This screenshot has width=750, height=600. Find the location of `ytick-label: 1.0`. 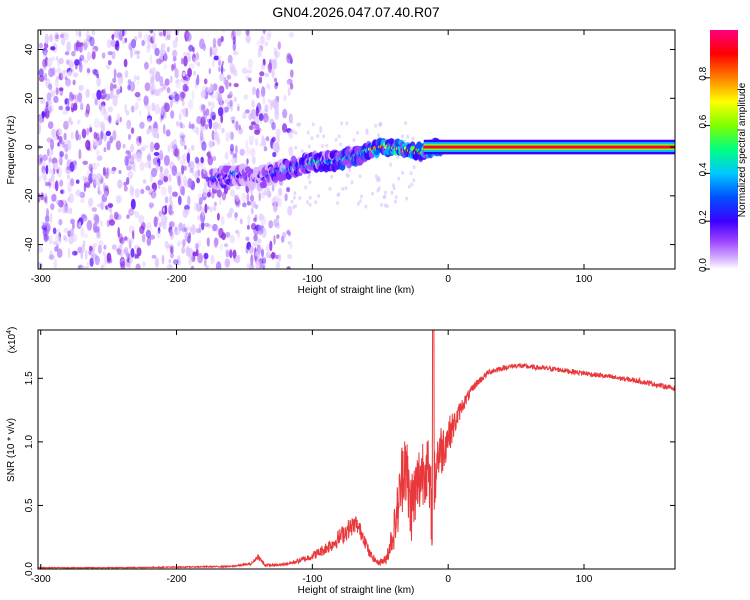

ytick-label: 1.0 is located at coordinates (29, 441).